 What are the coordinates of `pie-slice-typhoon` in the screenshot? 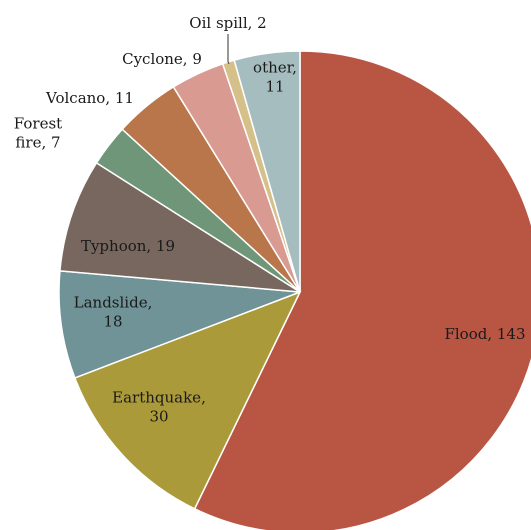 It's located at (180, 227).